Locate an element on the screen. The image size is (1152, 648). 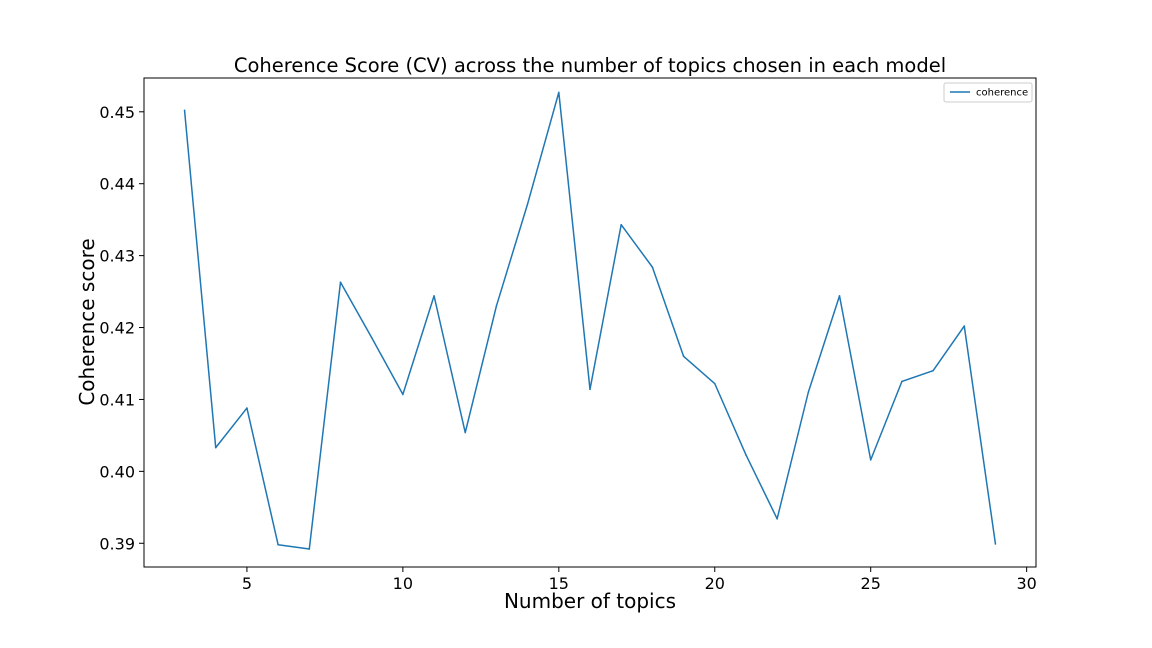
y-tick-label: 0.43 is located at coordinates (117, 256).